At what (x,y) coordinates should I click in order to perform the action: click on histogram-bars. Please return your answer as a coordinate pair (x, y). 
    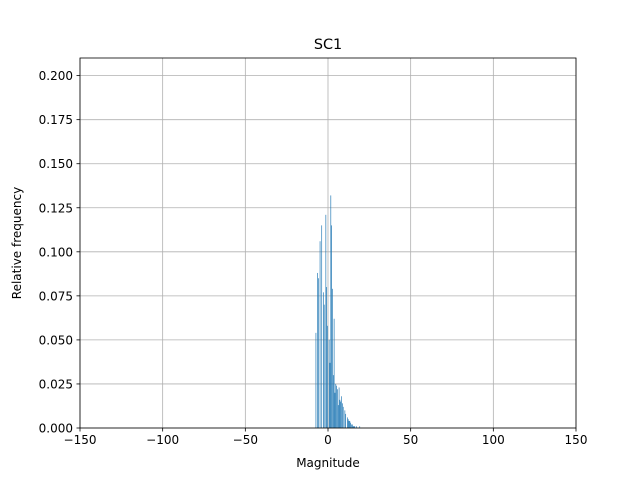
    Looking at the image, I should click on (338, 311).